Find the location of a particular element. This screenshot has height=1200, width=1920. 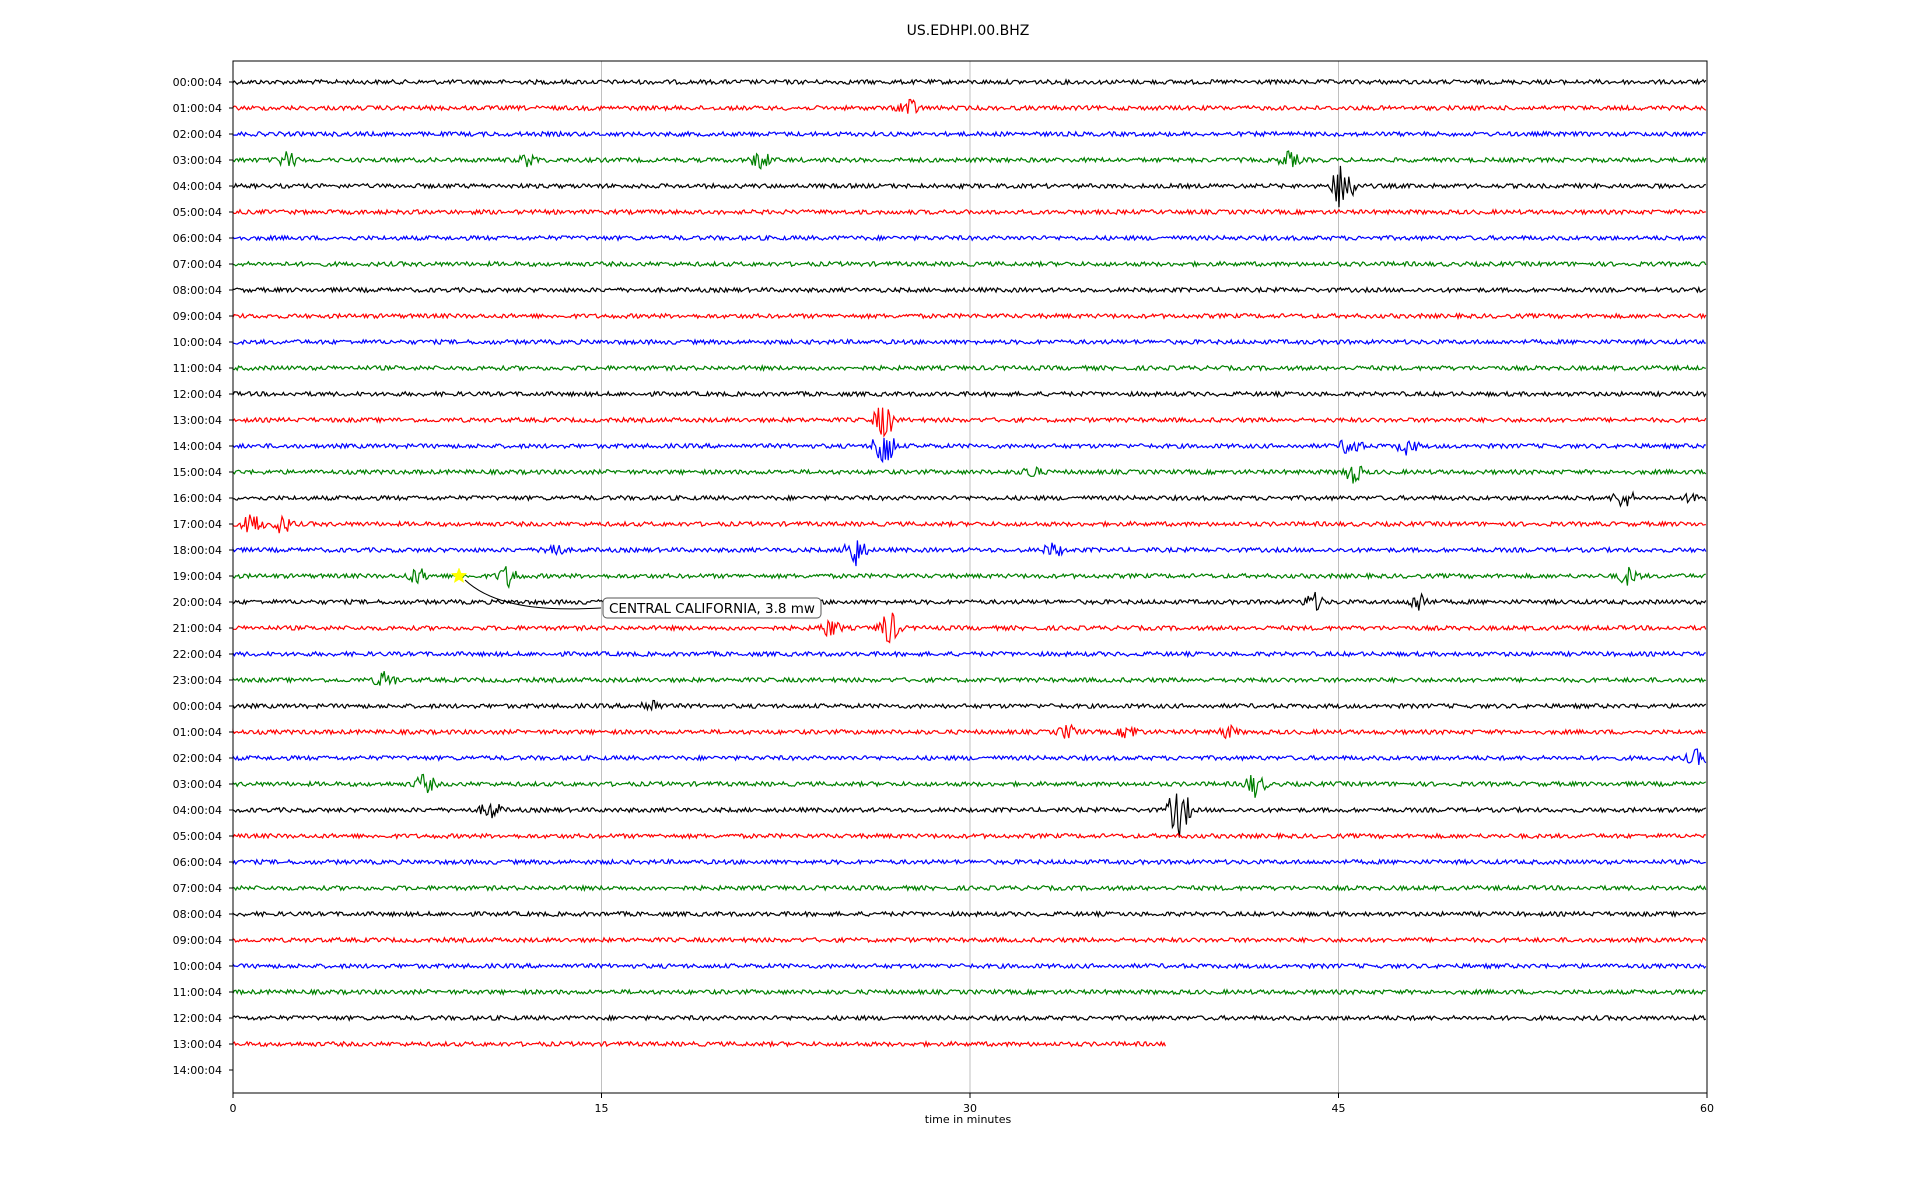

row-label: 15:00:04 is located at coordinates (197, 472).